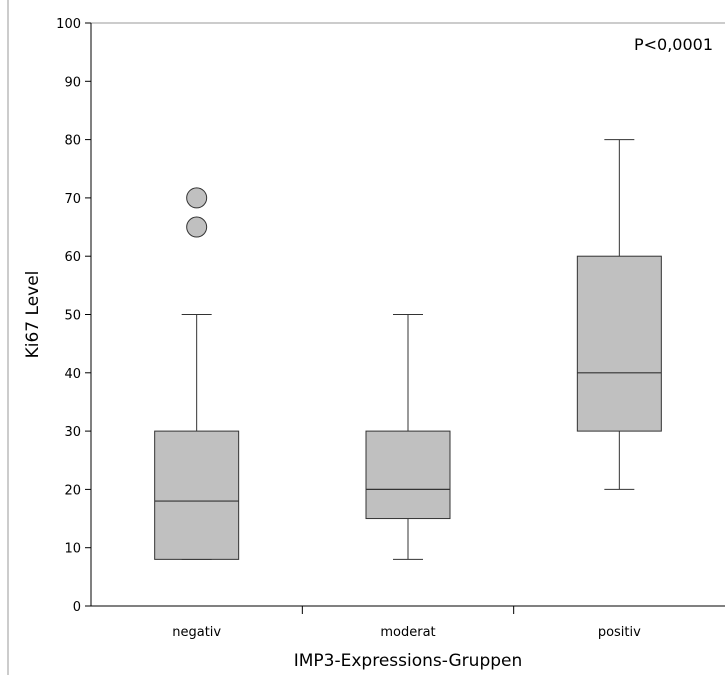  I want to click on box-group-negativ, so click(197, 373).